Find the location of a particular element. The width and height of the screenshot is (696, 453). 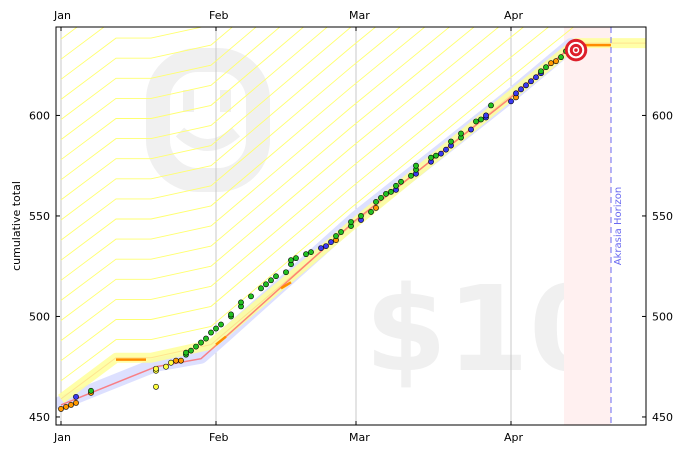

goal-bullseye is located at coordinates (576, 50).